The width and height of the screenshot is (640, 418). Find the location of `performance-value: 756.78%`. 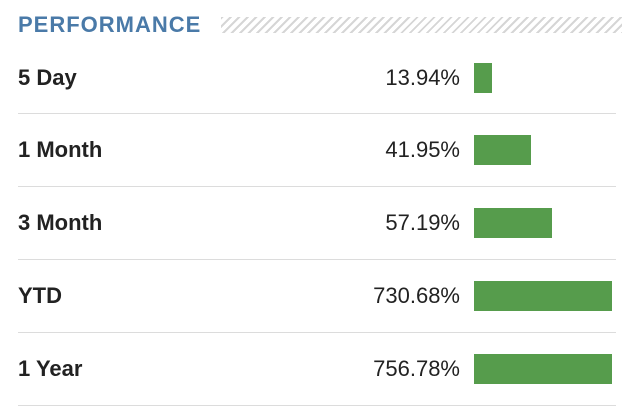

performance-value: 756.78% is located at coordinates (416, 368).